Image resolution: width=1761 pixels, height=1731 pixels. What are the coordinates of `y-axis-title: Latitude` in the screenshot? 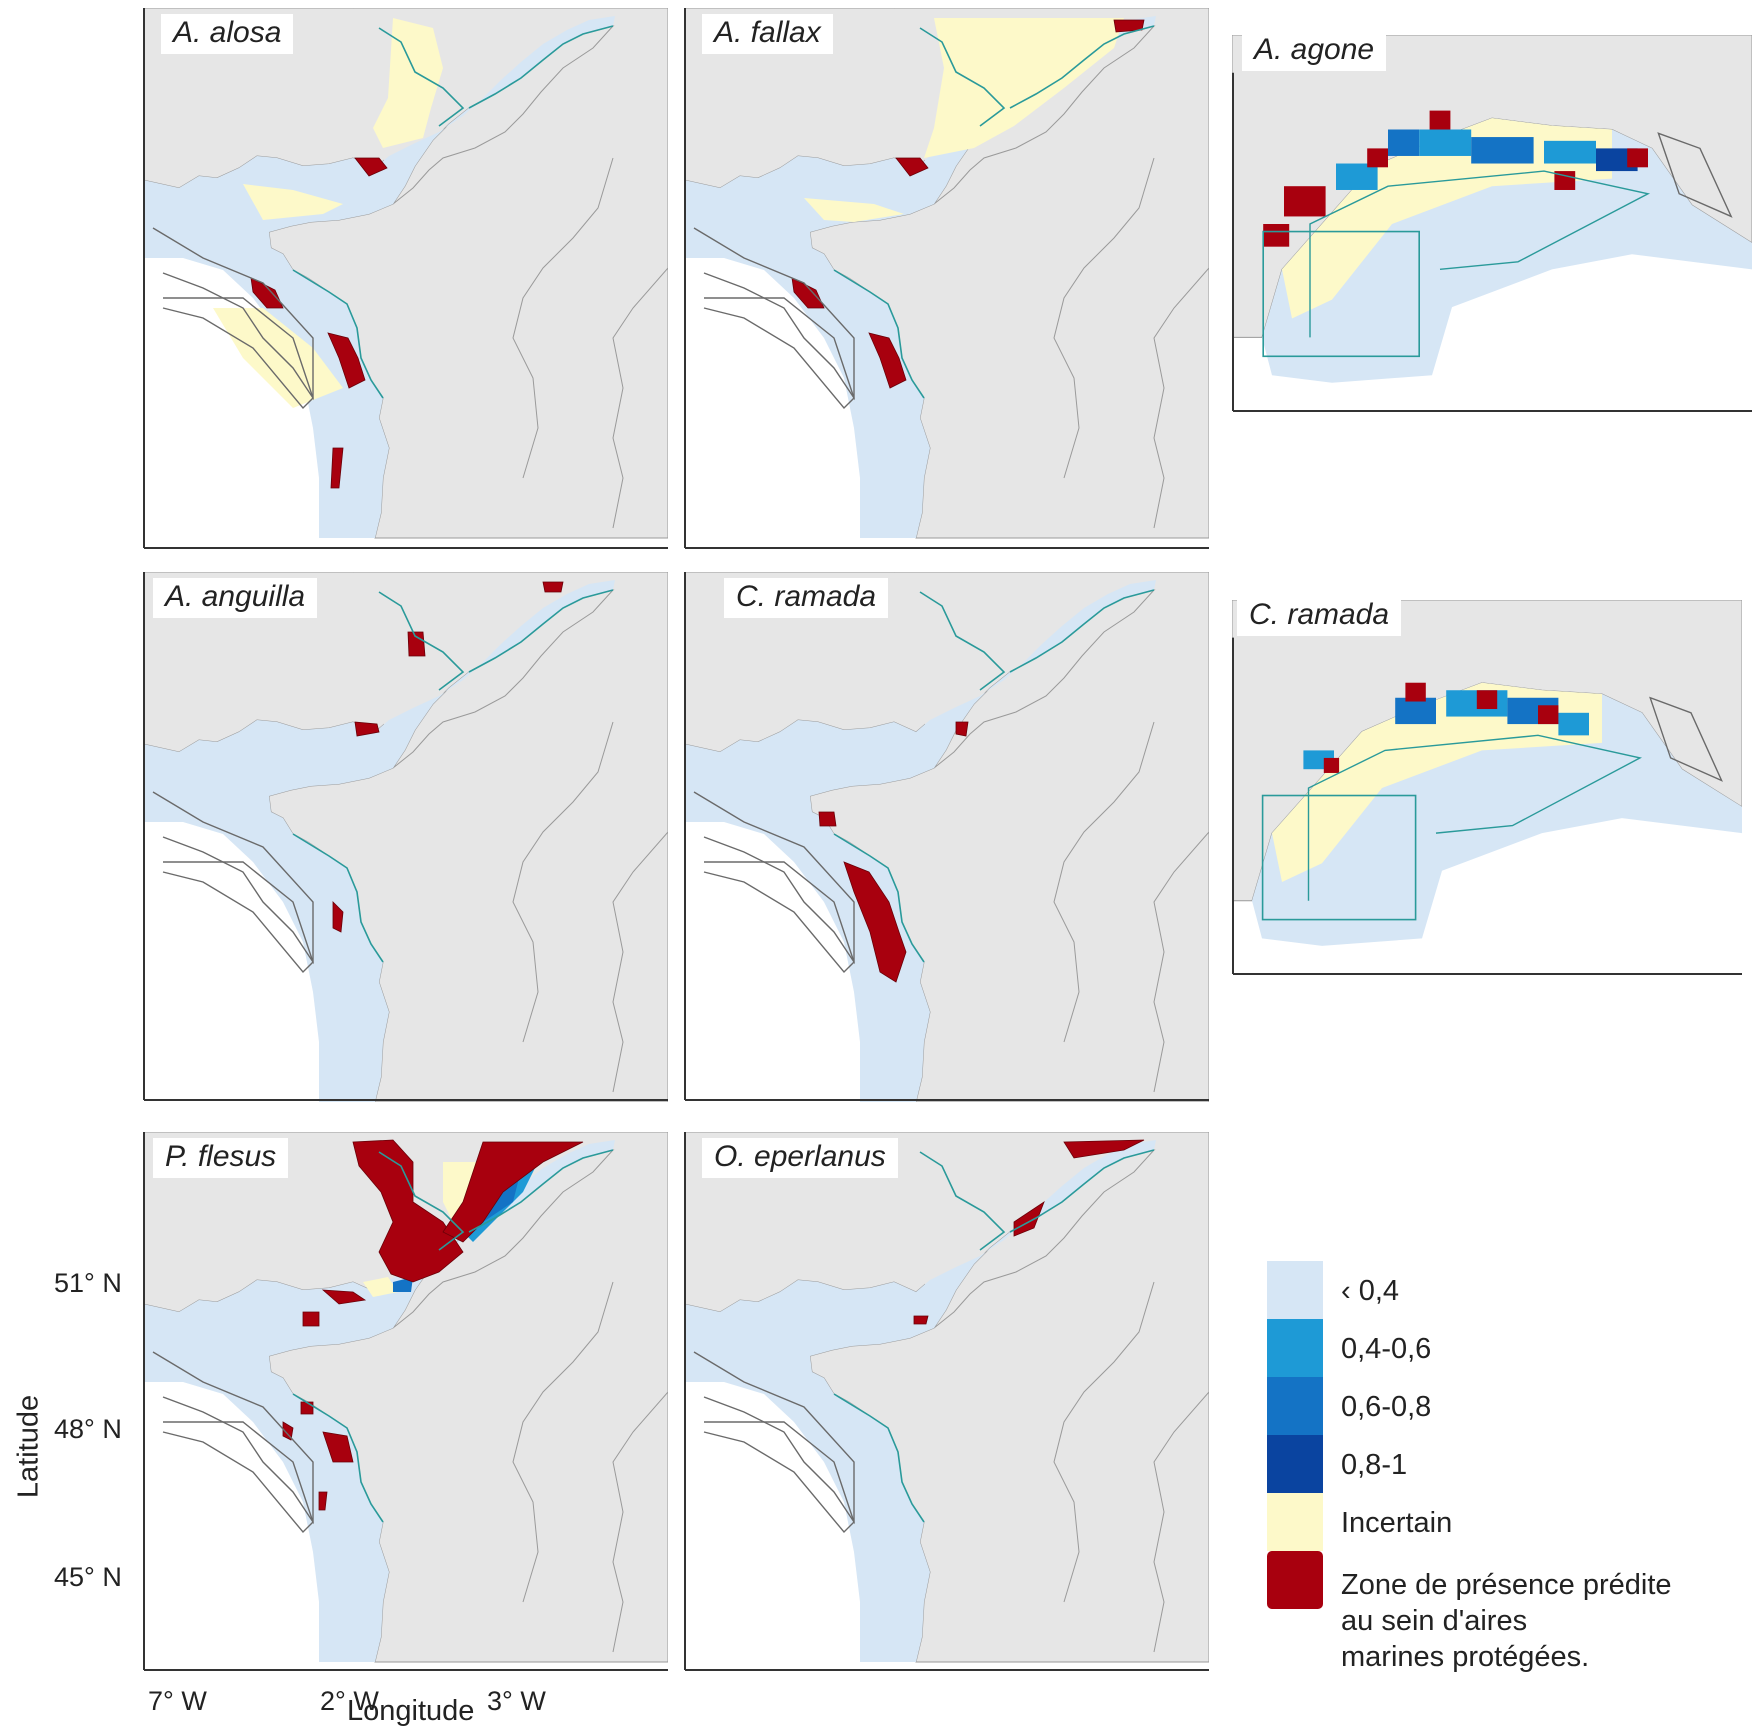 It's located at (28, 1446).